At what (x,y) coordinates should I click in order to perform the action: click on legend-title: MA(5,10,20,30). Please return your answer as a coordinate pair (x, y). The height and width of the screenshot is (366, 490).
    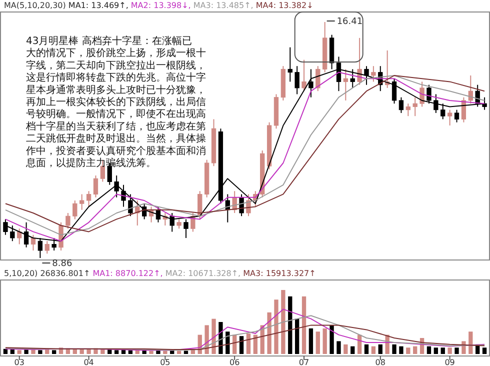
    Looking at the image, I should click on (36, 5).